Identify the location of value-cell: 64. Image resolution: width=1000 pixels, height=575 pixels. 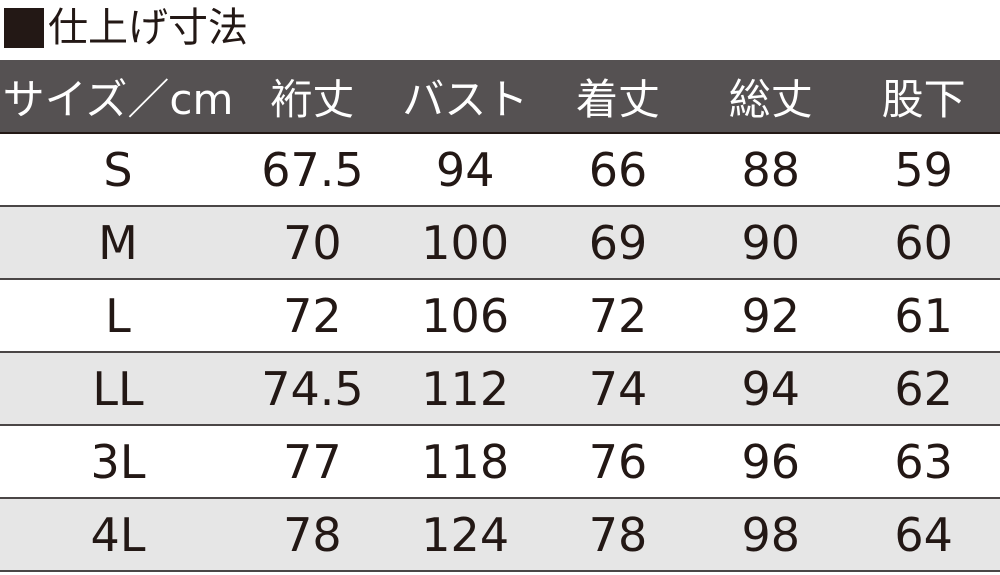
(923, 535).